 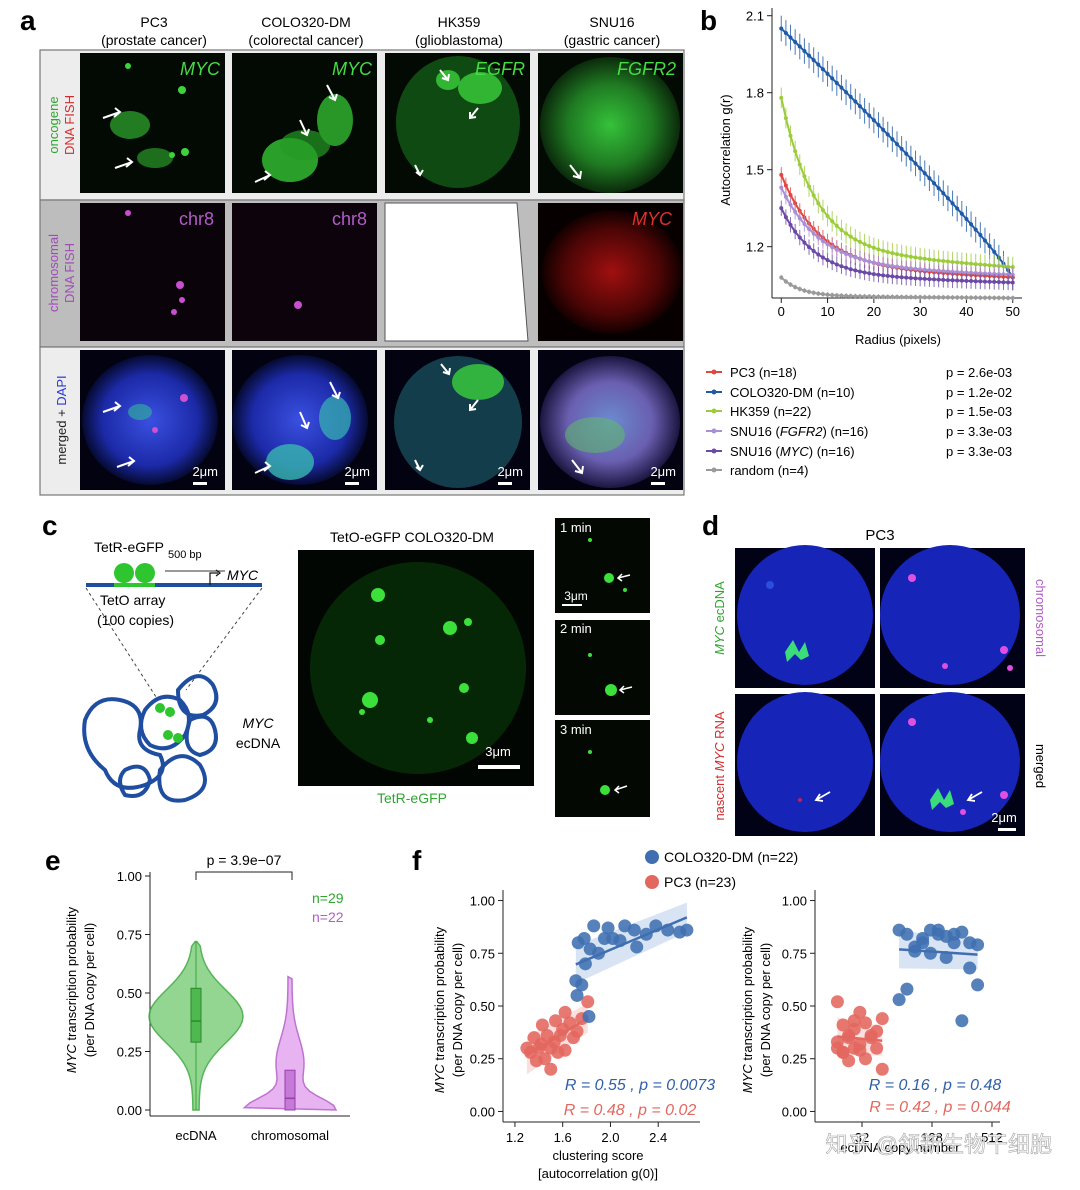 What do you see at coordinates (794, 953) in the screenshot?
I see `y-tick-label: 0.75` at bounding box center [794, 953].